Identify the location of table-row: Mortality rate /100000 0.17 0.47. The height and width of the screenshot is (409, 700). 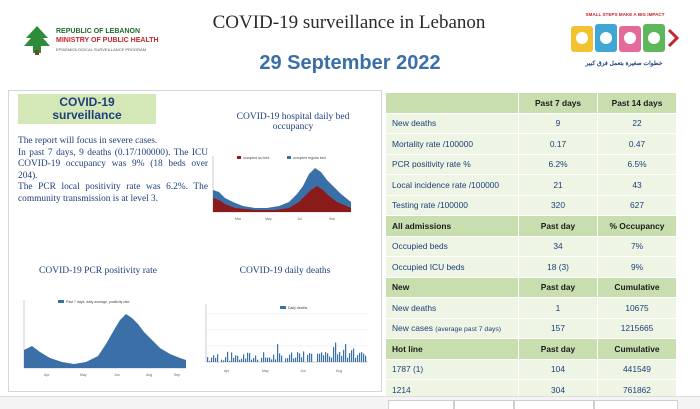
(531, 144).